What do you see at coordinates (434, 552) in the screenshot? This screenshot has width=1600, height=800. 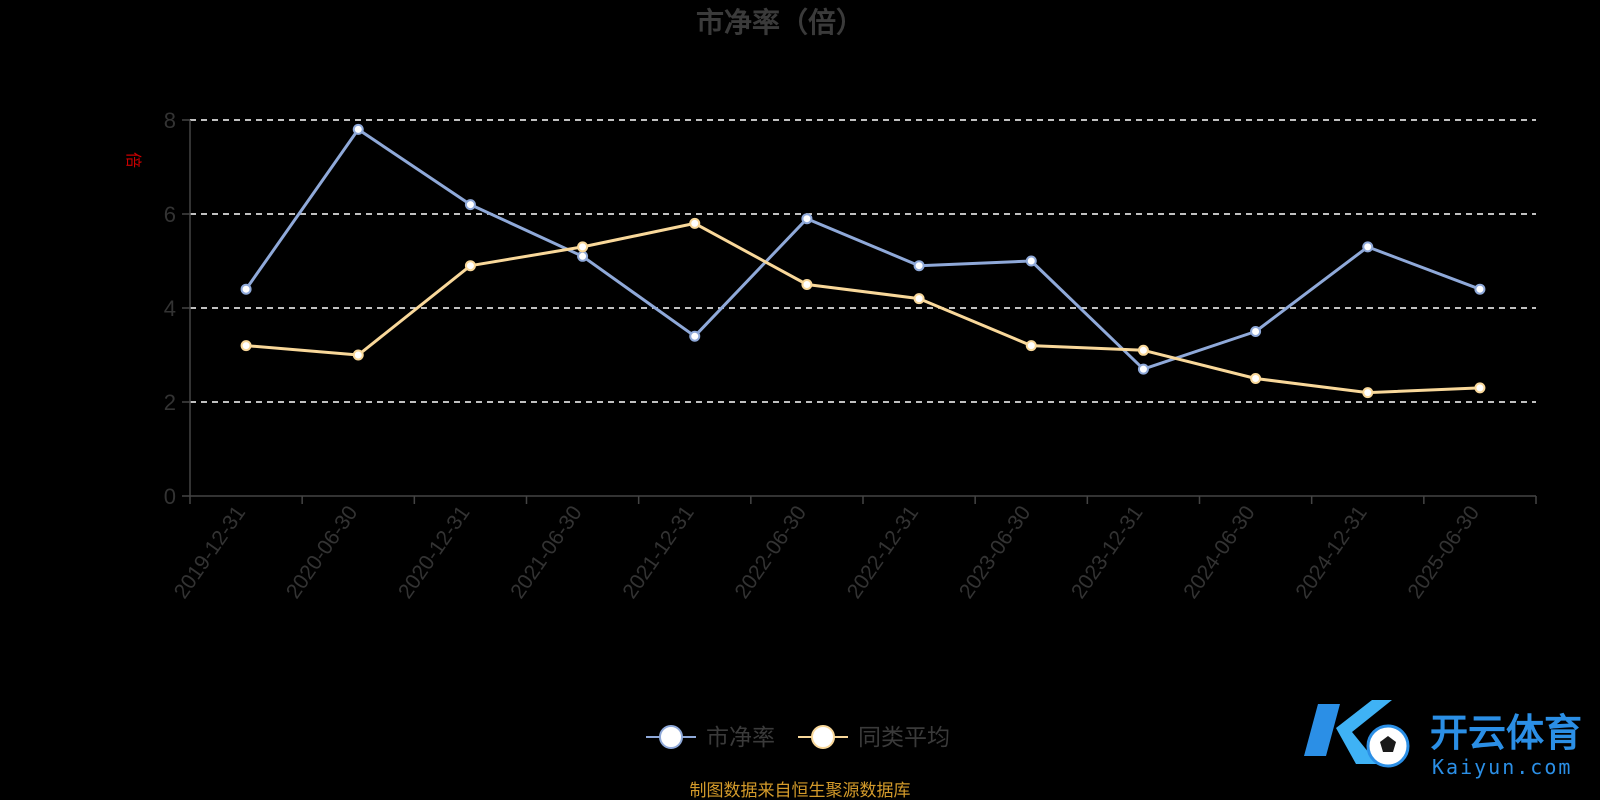 I see `x-tick-label: 2020-12-31` at bounding box center [434, 552].